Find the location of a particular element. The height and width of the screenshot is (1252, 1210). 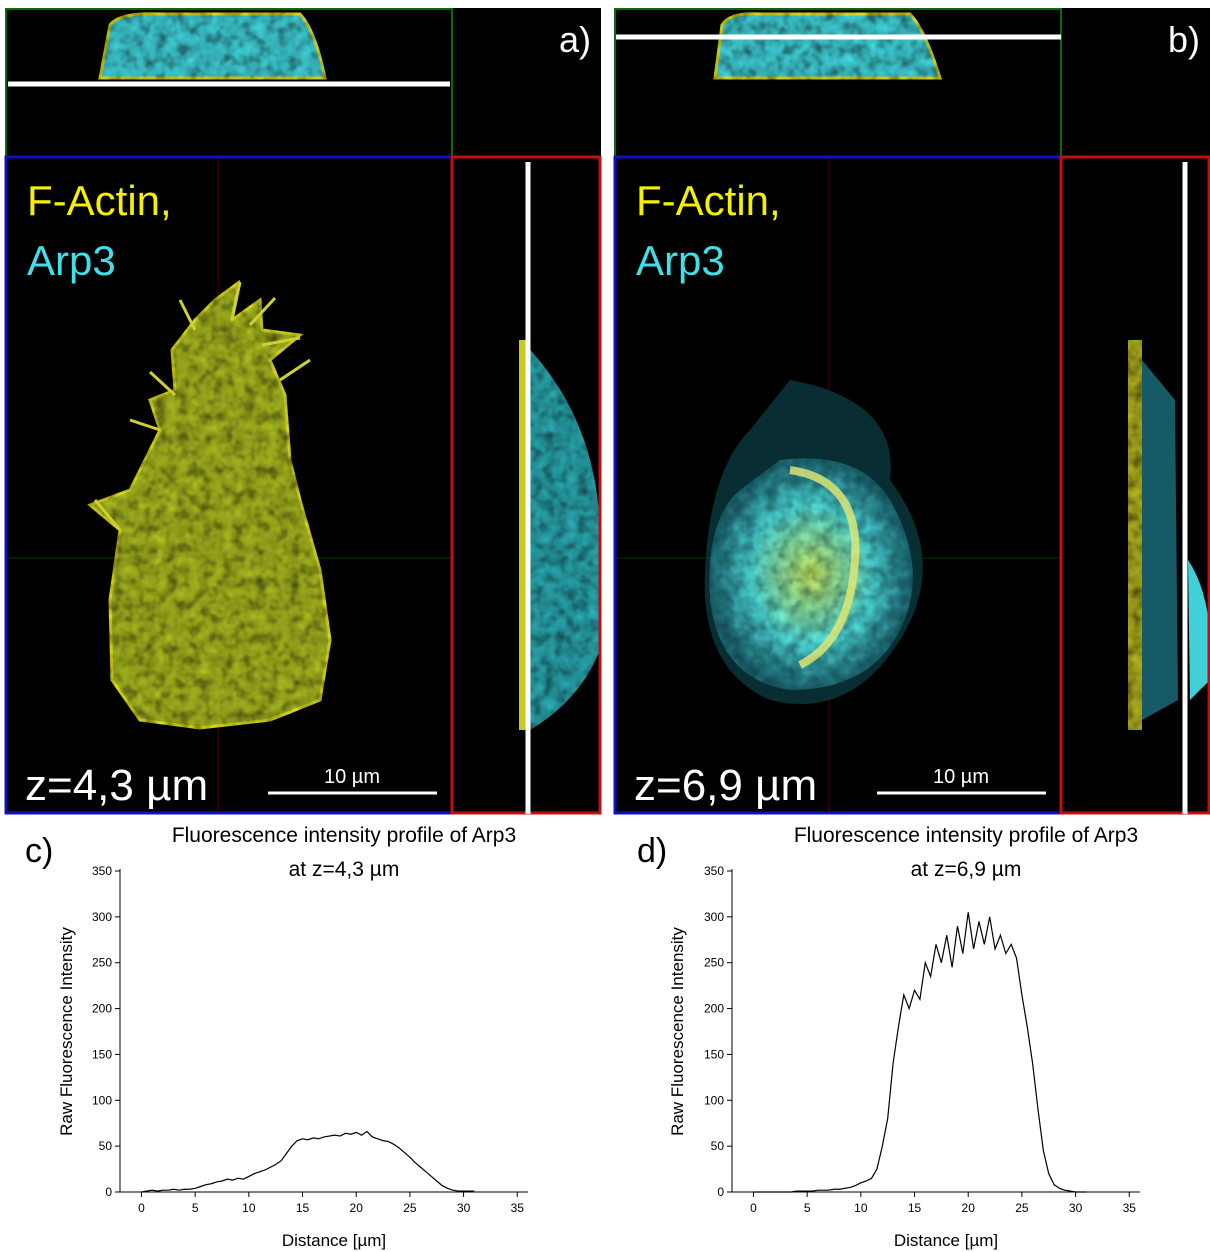

panel-letter: c) is located at coordinates (39, 851).